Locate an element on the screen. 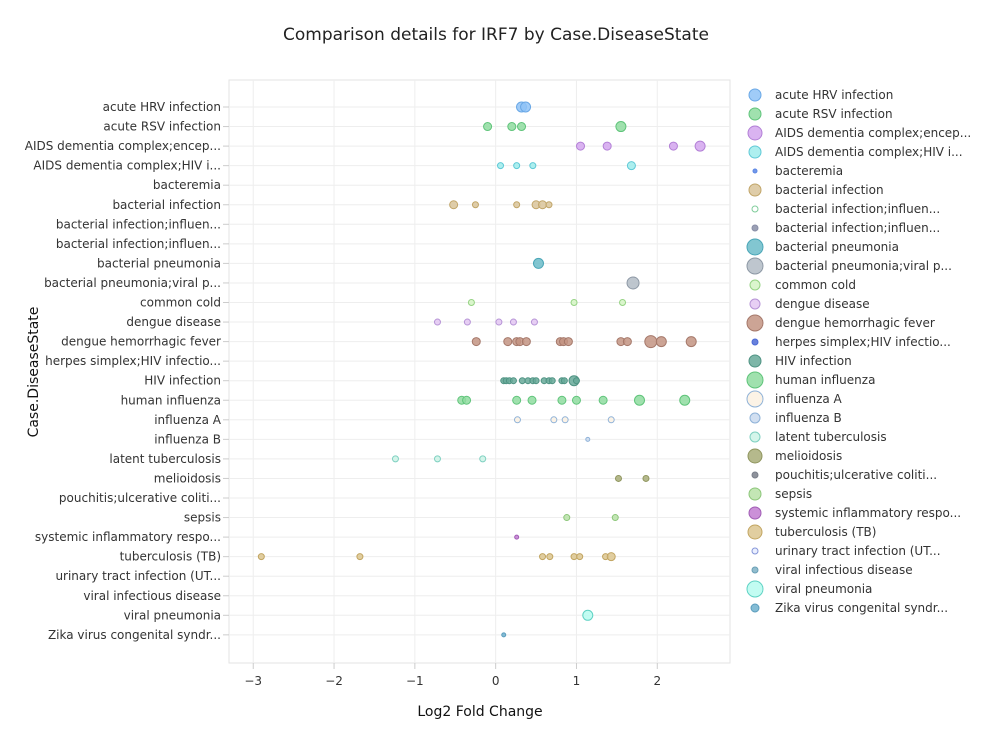 The height and width of the screenshot is (743, 991). legend-label: viral infectious disease is located at coordinates (844, 570).